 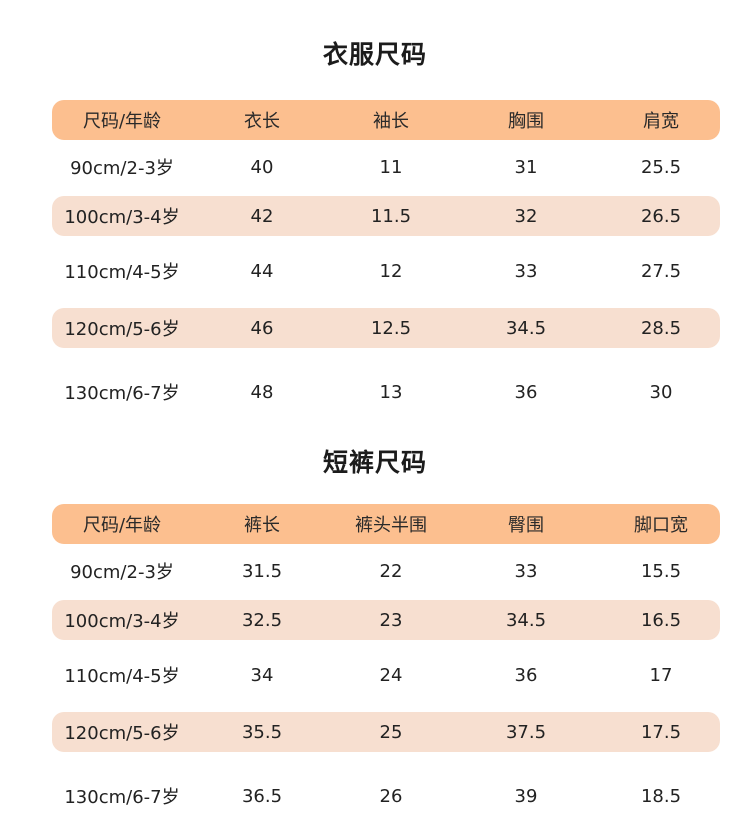 I want to click on header-cell: 臀围, so click(x=526, y=525).